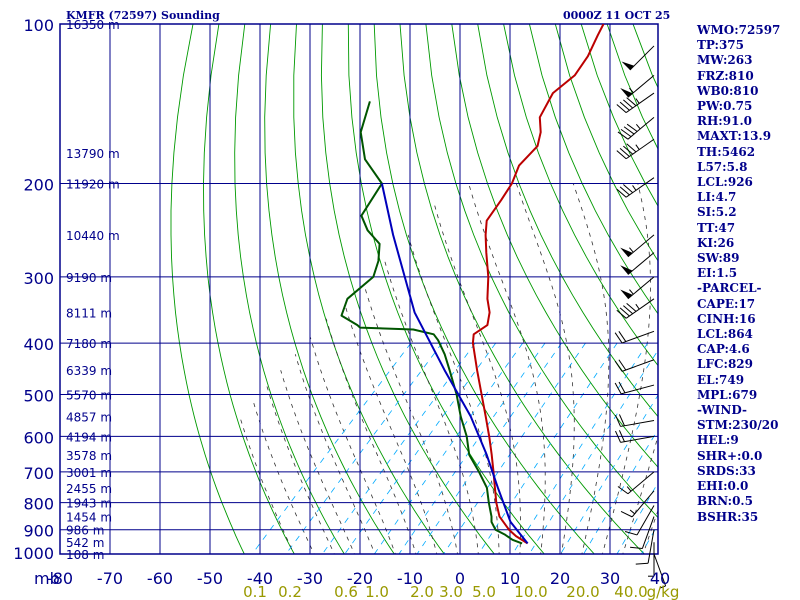 The height and width of the screenshot is (600, 800). I want to click on index-value: BSHR:35, so click(728, 516).